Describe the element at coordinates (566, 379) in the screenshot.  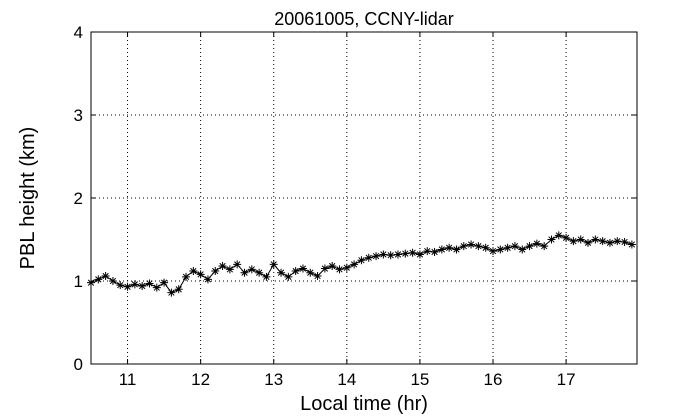
I see `x-tick-label: 17` at that location.